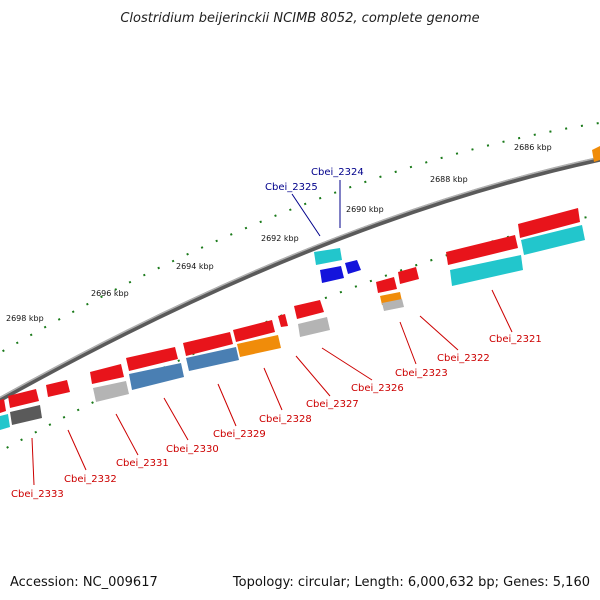 The width and height of the screenshot is (600, 600). Describe the element at coordinates (549, 223) in the screenshot. I see `gene-cbei-2321-a` at that location.